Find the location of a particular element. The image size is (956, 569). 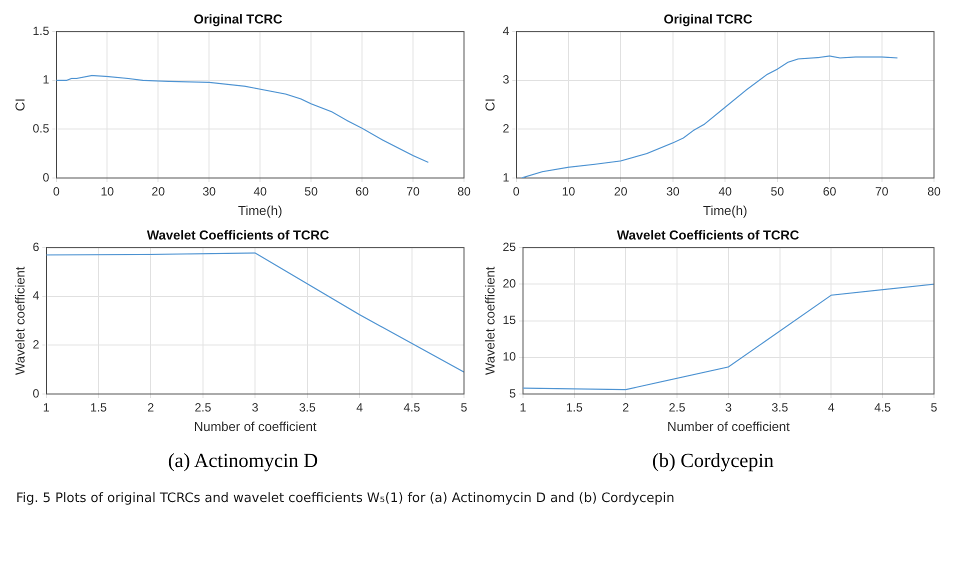

y-tick-label: 25 is located at coordinates (509, 247).